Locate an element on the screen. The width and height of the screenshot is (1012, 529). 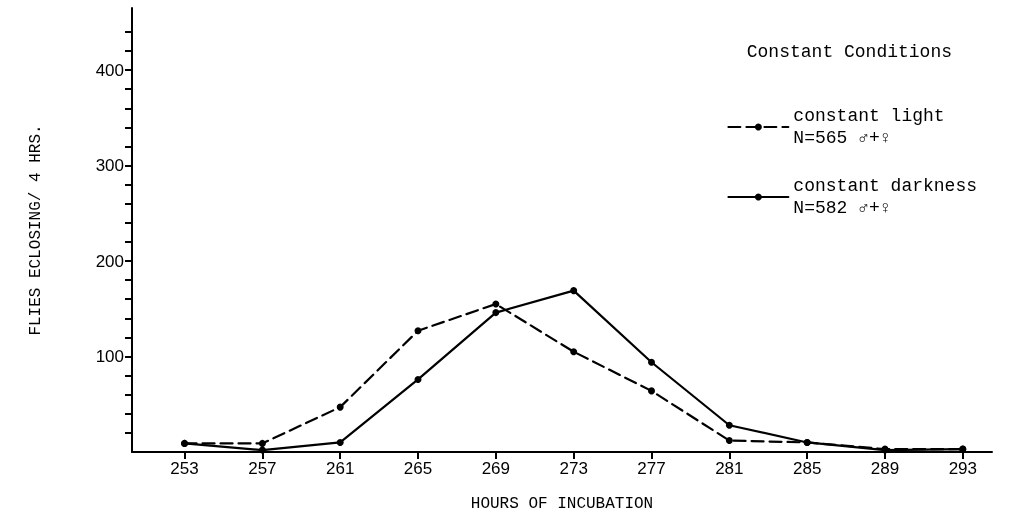
x-tick-label: 257 is located at coordinates (262, 468).